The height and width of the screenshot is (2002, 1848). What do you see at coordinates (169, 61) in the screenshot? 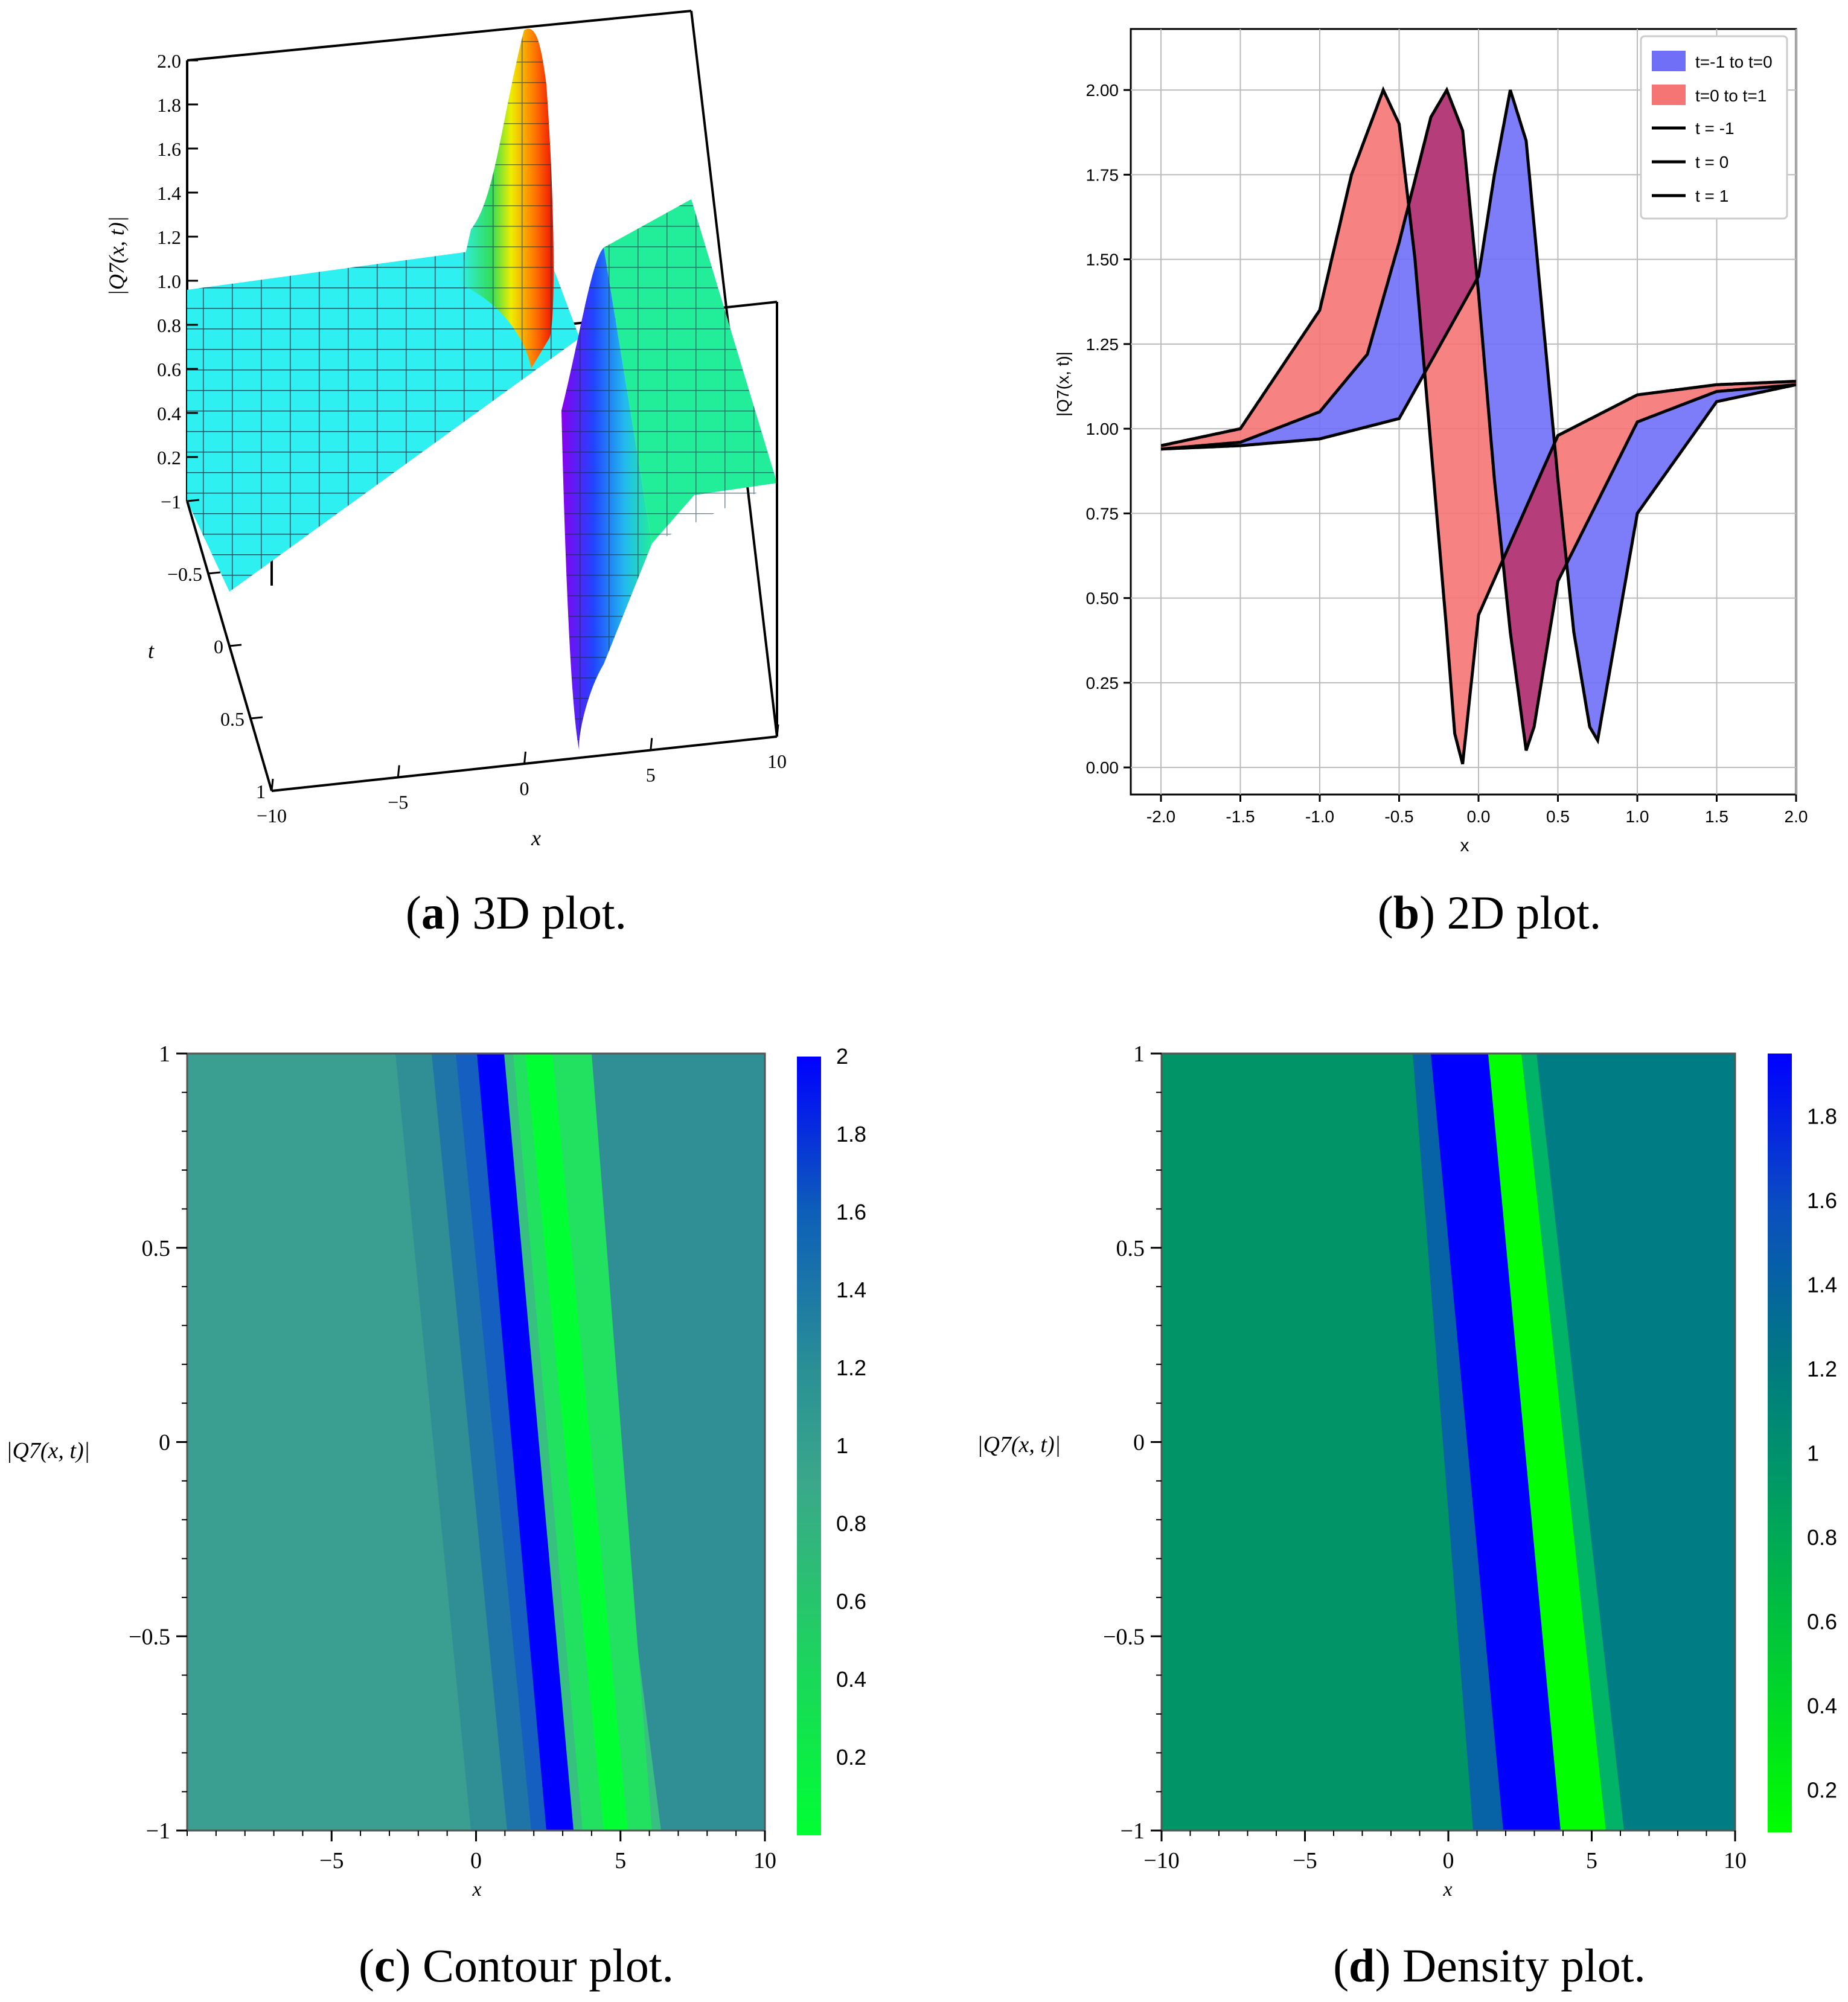
I see `z-tick-label: 2.0` at bounding box center [169, 61].